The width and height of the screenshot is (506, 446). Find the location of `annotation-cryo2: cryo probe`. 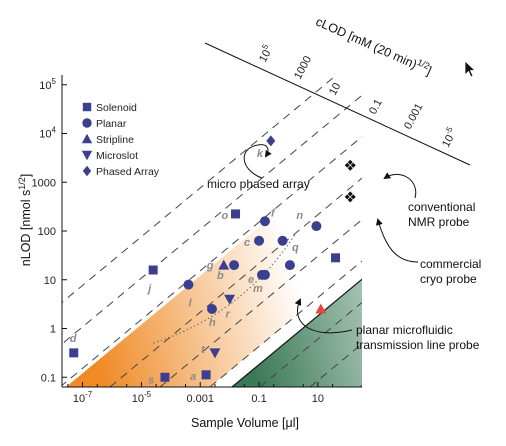

annotation-cryo2: cryo probe is located at coordinates (448, 279).